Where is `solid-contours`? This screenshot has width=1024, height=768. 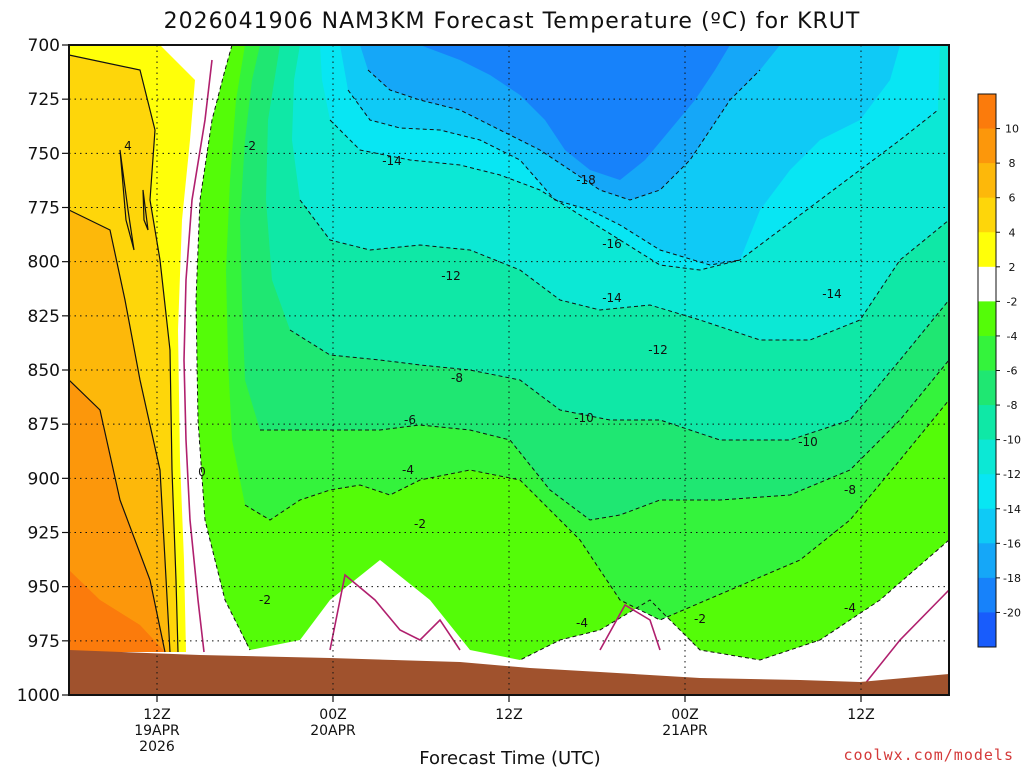 solid-contours is located at coordinates (123, 353).